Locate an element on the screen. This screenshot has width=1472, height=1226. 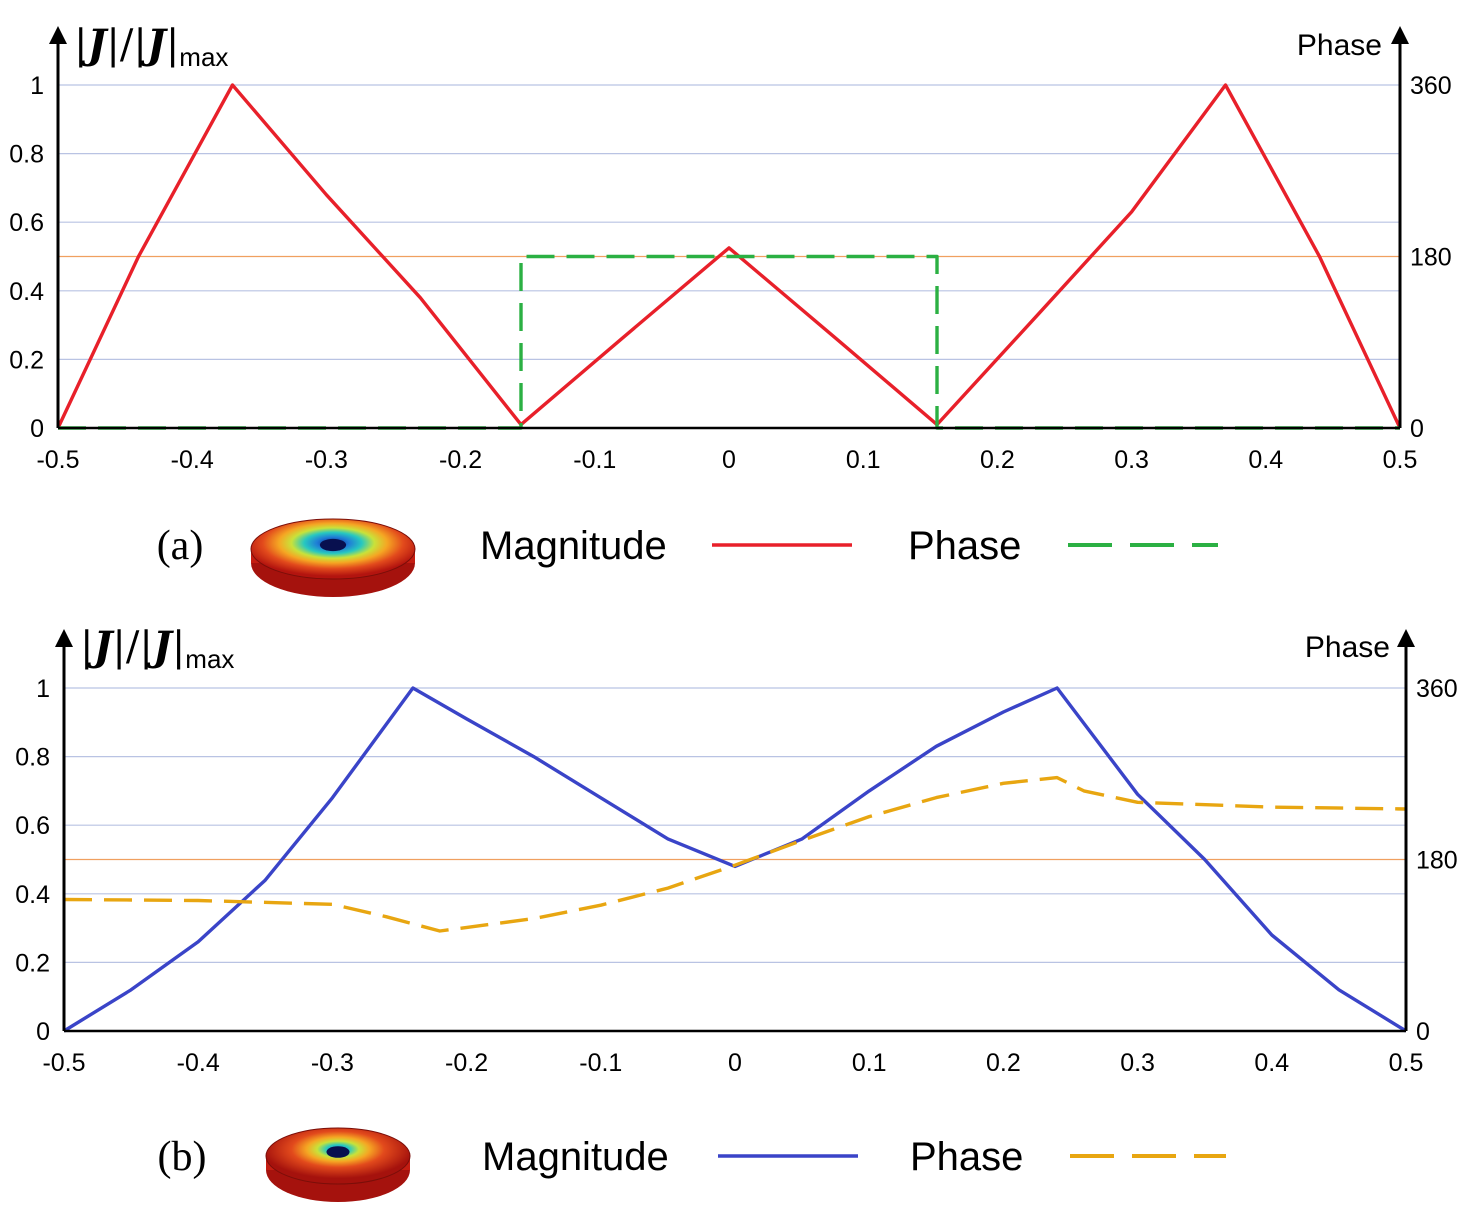
legend: (b) Magnitude Phase is located at coordinates (692, 1164).